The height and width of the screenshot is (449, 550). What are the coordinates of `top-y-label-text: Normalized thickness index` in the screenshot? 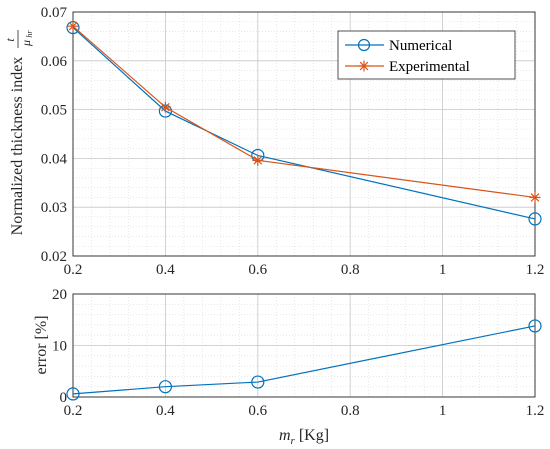 It's located at (17, 146).